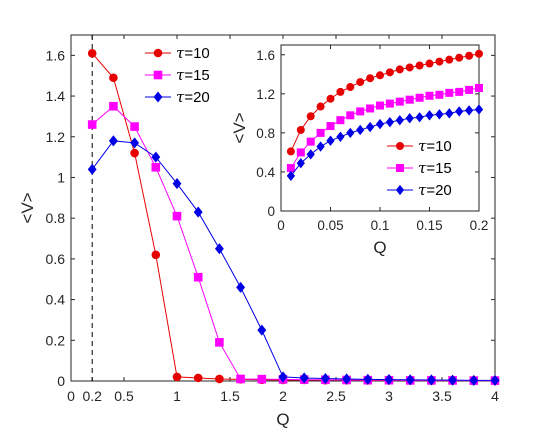  I want to click on inset-y-tick-label: 0, so click(271, 211).